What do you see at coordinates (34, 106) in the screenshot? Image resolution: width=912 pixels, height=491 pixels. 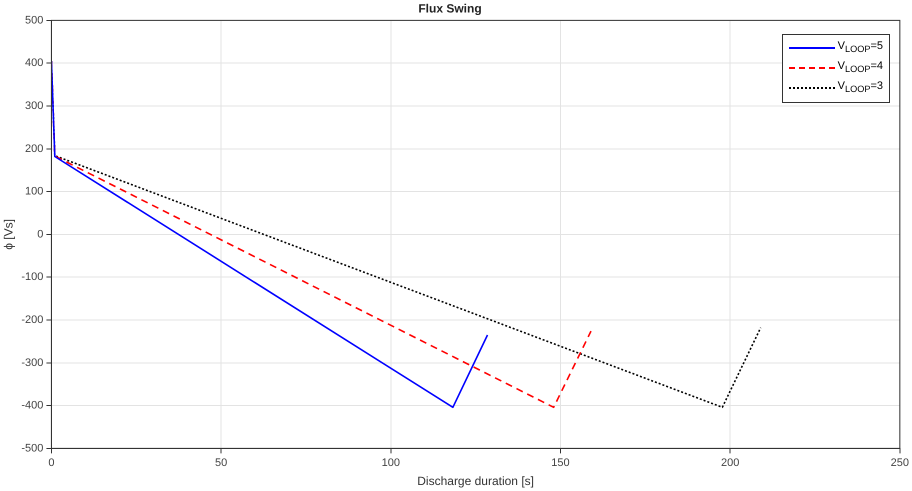 I see `y-tick-label: 300` at bounding box center [34, 106].